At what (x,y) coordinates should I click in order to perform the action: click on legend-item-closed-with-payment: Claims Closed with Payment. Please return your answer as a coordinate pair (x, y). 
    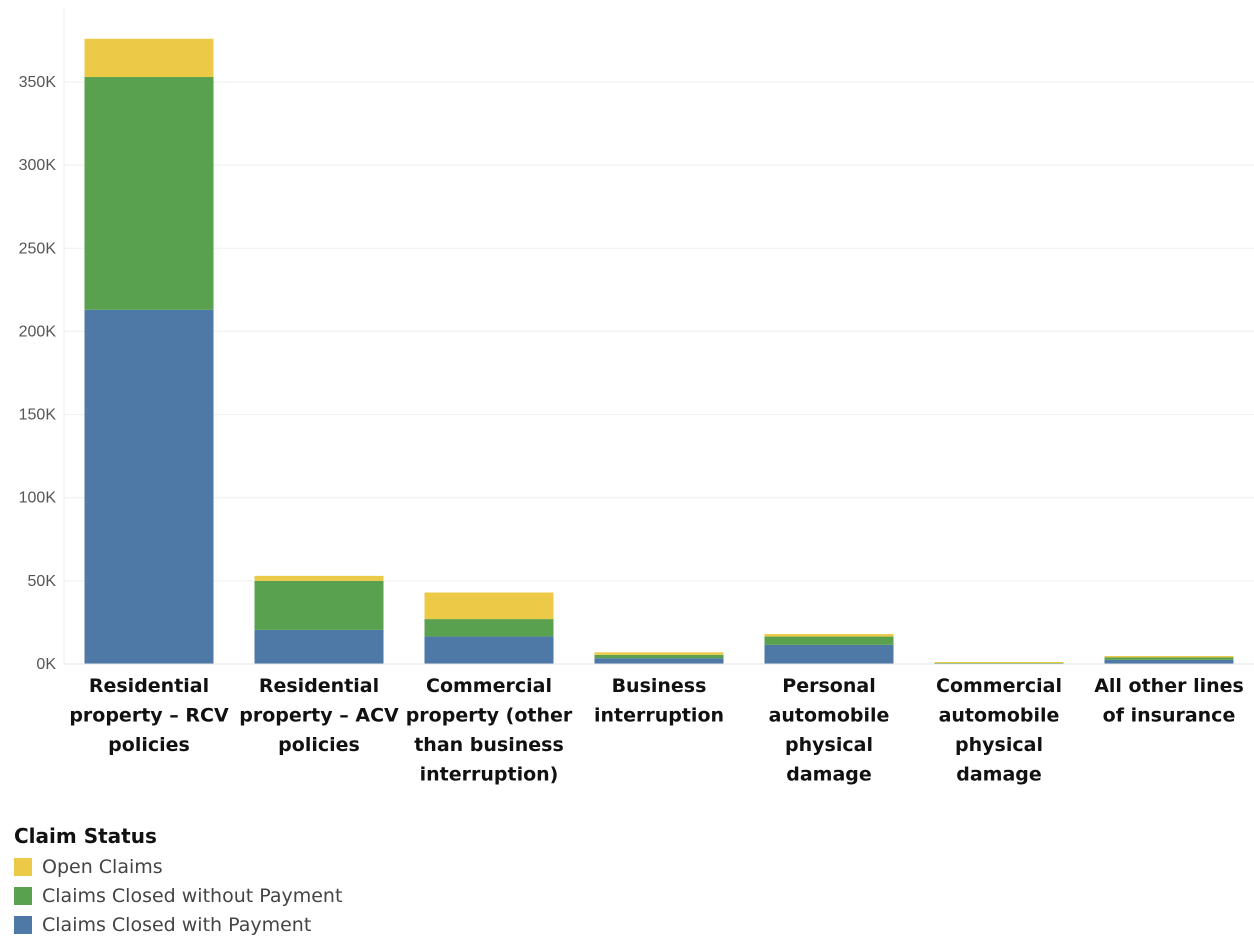
    Looking at the image, I should click on (178, 924).